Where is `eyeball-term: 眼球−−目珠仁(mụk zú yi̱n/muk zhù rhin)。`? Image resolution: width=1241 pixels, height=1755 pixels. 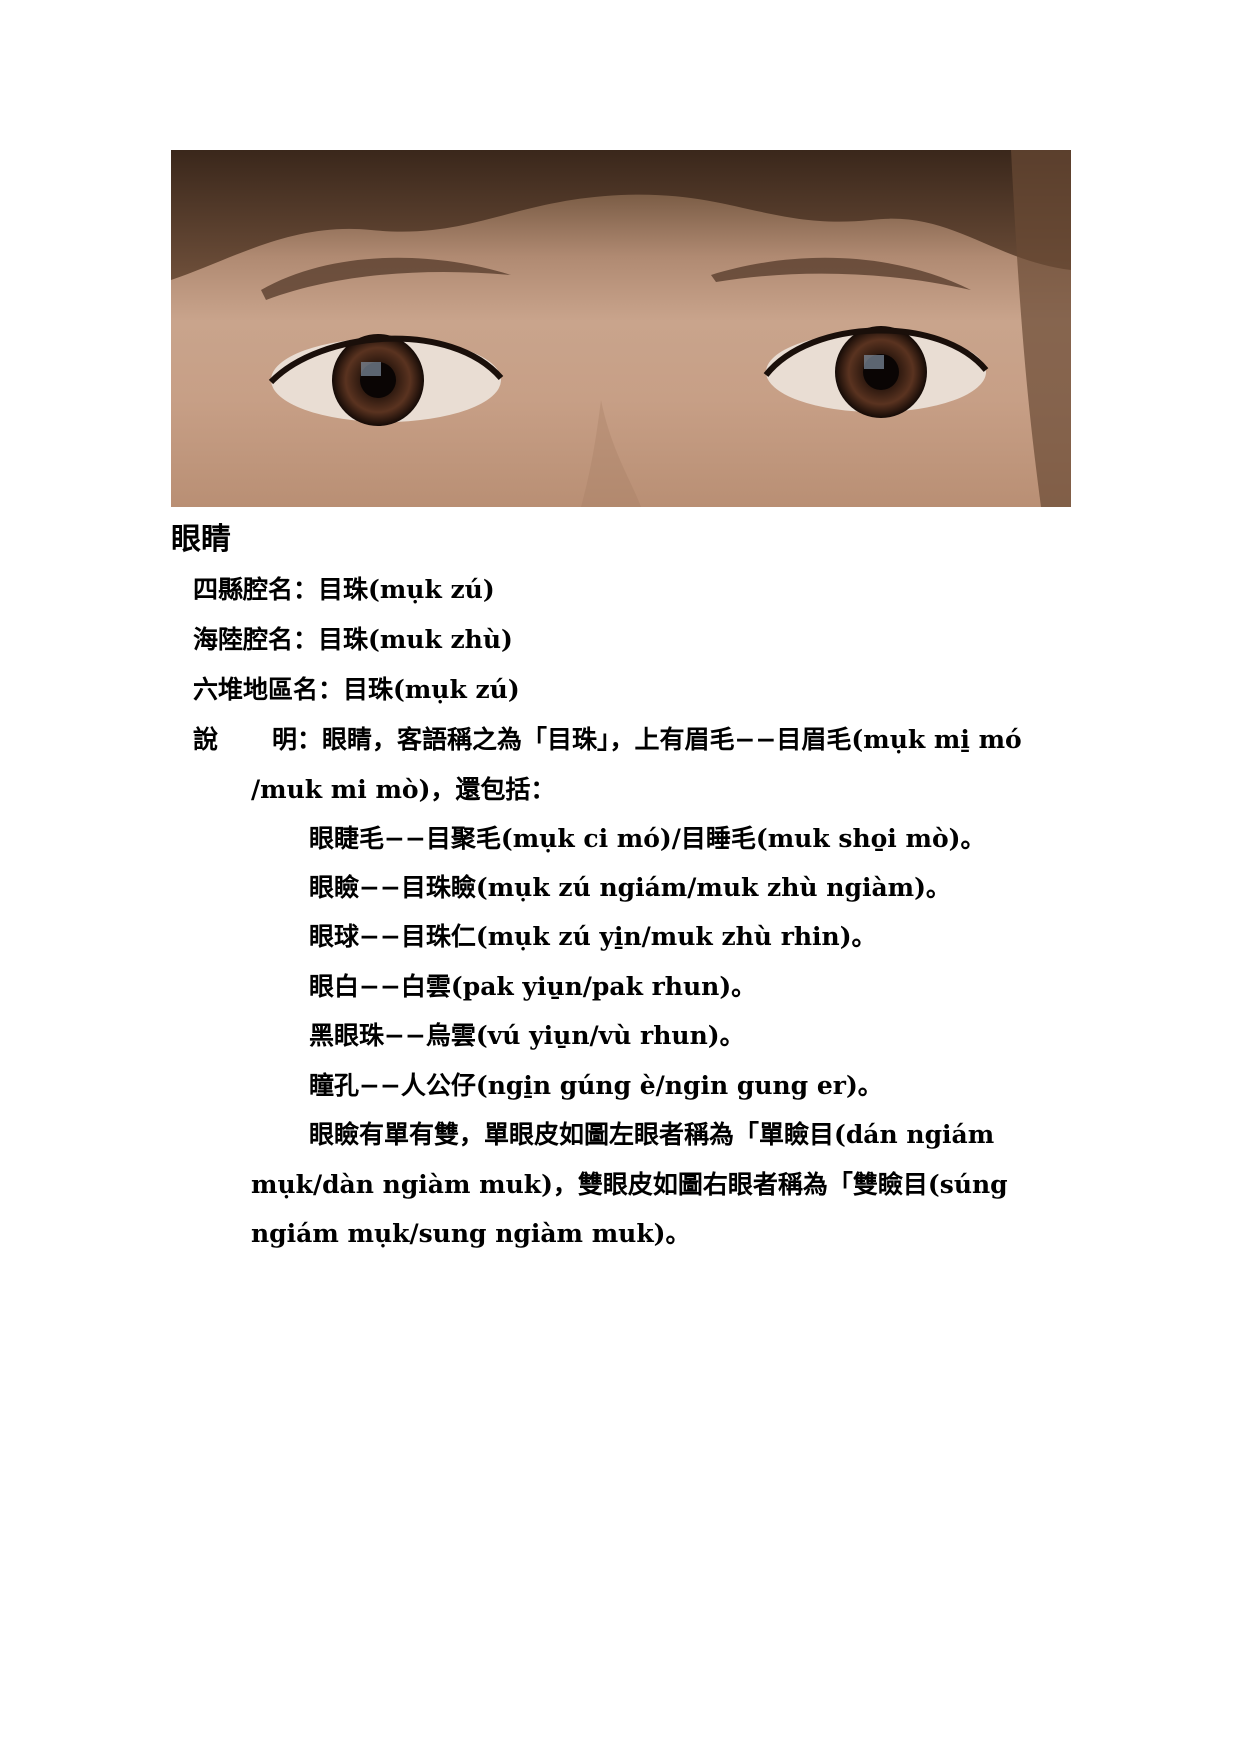
eyeball-term: 眼球−−目珠仁(mụk zú yi̱n/muk zhù rhin)。 is located at coordinates (593, 936).